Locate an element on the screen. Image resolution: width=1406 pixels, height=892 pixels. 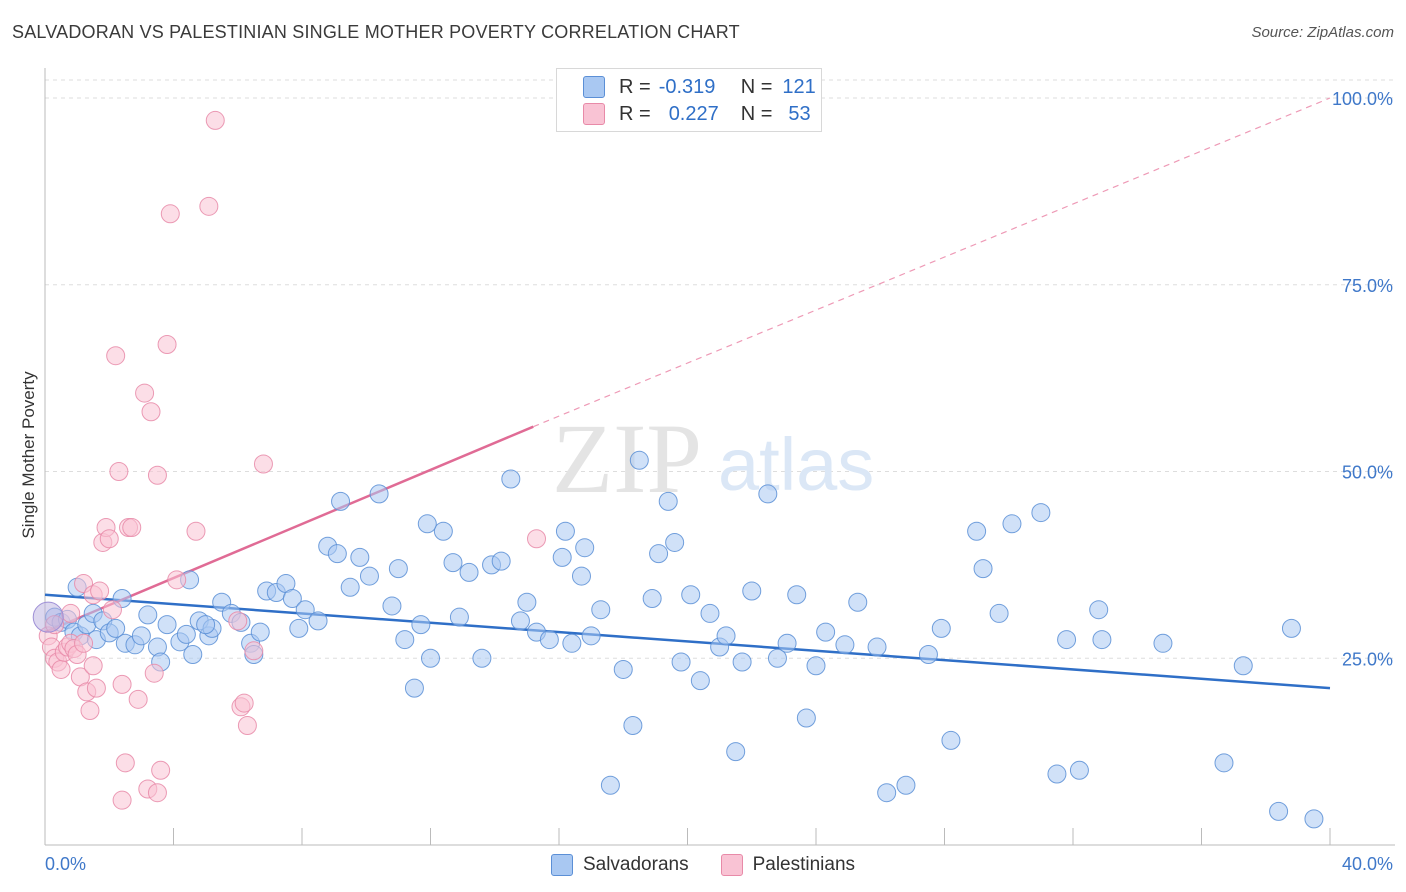
x-tick-label: 0.0% is located at coordinates (65, 864).